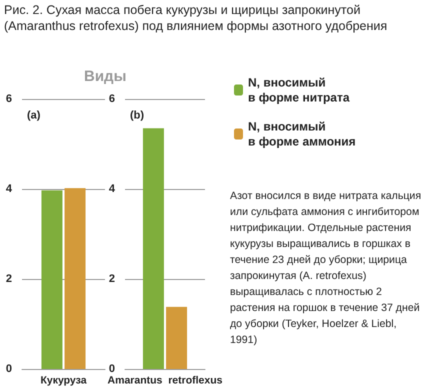 The width and height of the screenshot is (425, 392). I want to click on text: Виды, so click(105, 76).